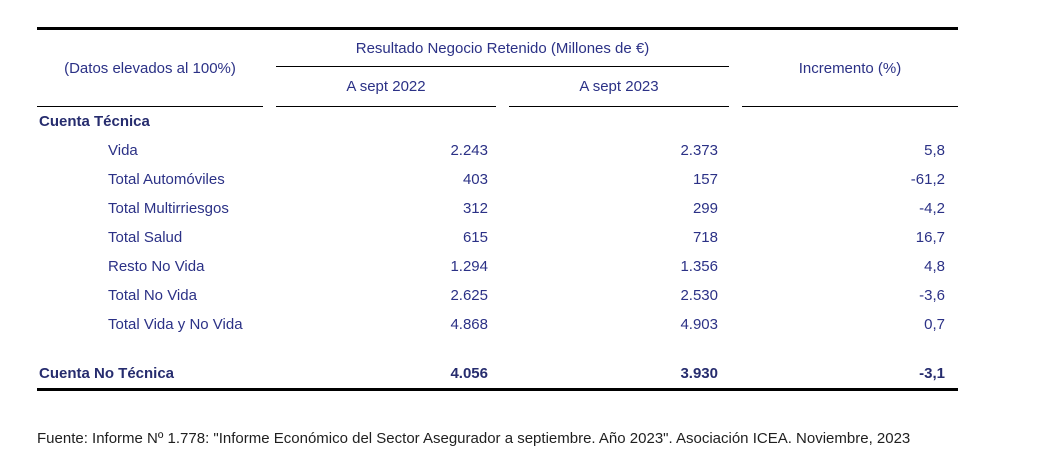 The height and width of the screenshot is (471, 1053). I want to click on value-sept-2022: 2.243, so click(469, 150).